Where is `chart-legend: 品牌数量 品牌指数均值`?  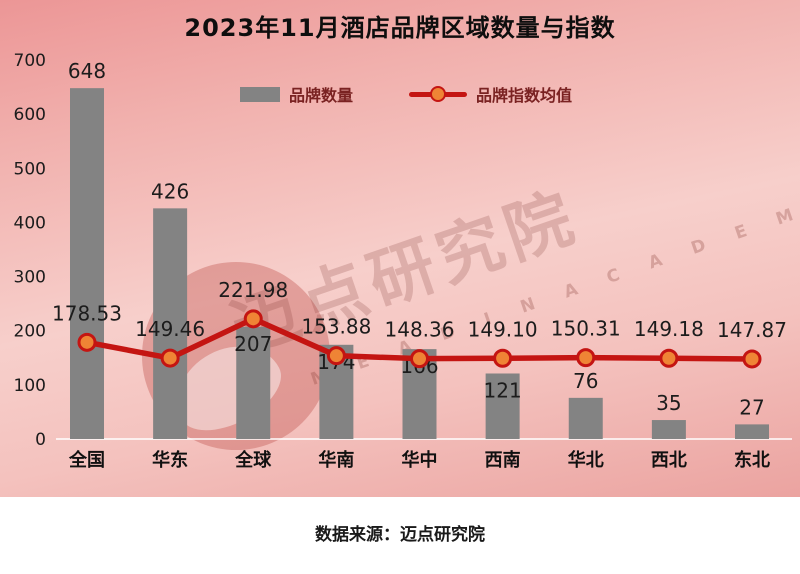
chart-legend: 品牌数量 品牌指数均值 is located at coordinates (406, 94).